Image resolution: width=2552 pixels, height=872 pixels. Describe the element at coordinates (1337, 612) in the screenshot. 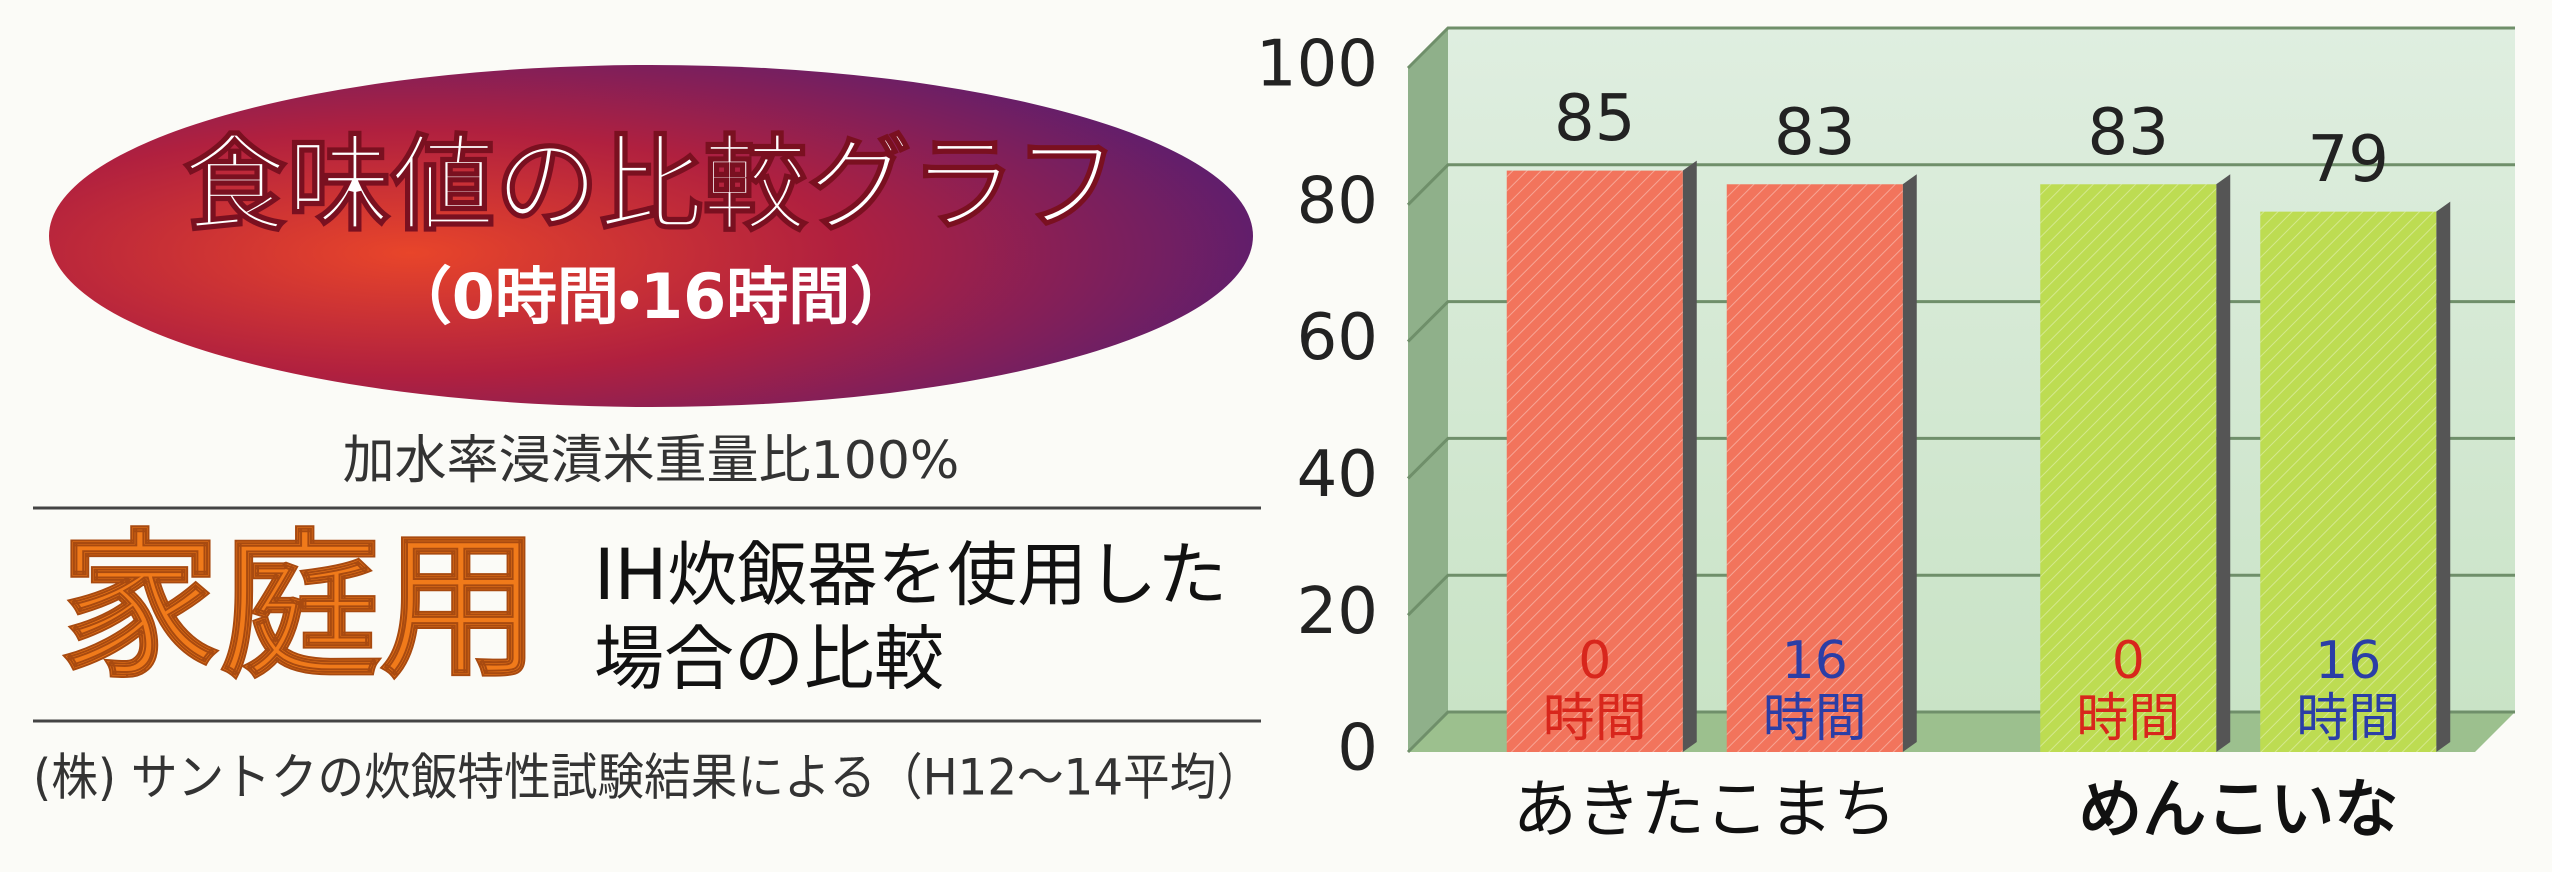

I see `y-tick-label: 20` at that location.